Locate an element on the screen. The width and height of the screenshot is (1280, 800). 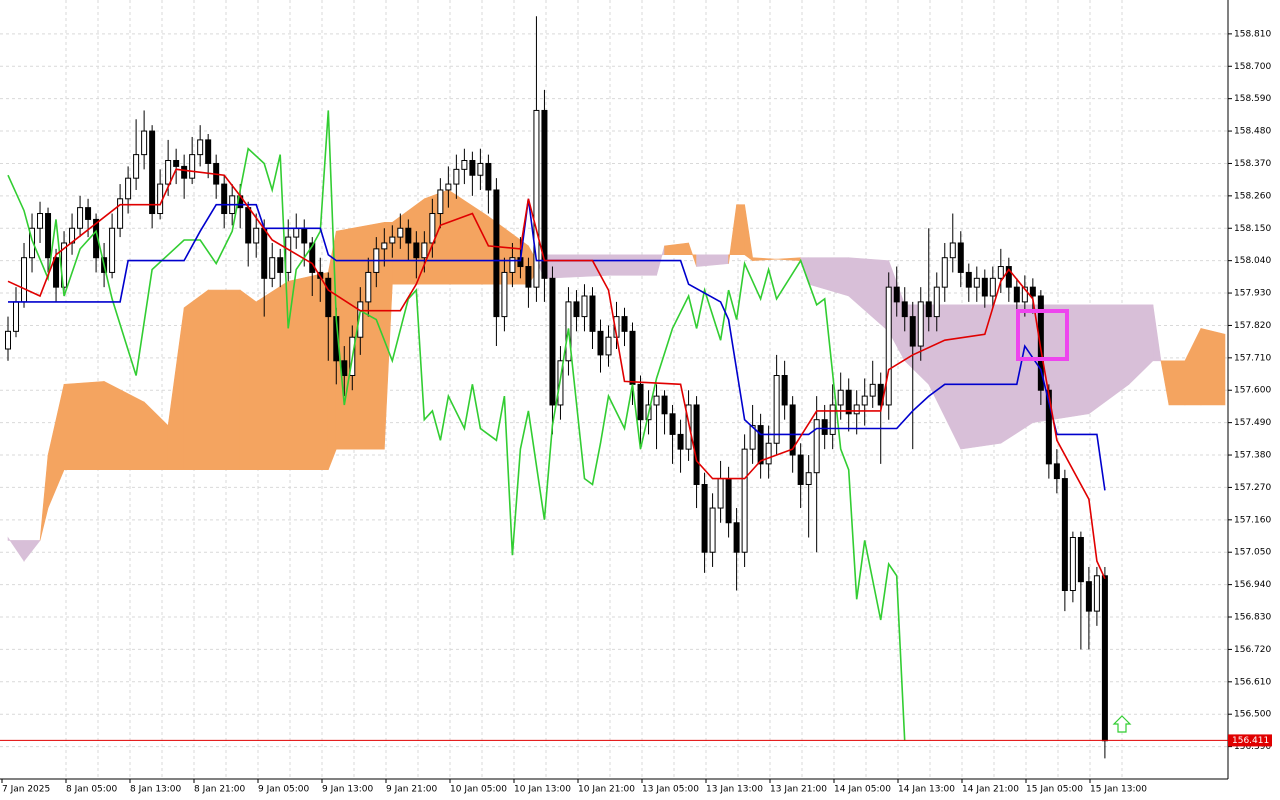
y-tick-label: 157.050 is located at coordinates (1252, 553).